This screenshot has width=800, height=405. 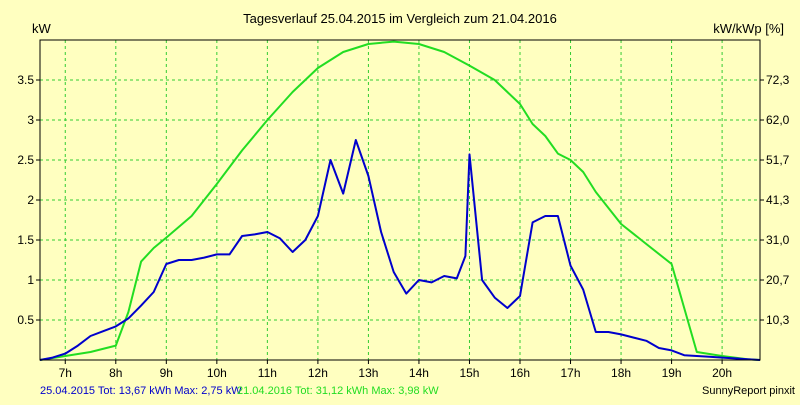 What do you see at coordinates (368, 373) in the screenshot?
I see `x-tick-label: 13h` at bounding box center [368, 373].